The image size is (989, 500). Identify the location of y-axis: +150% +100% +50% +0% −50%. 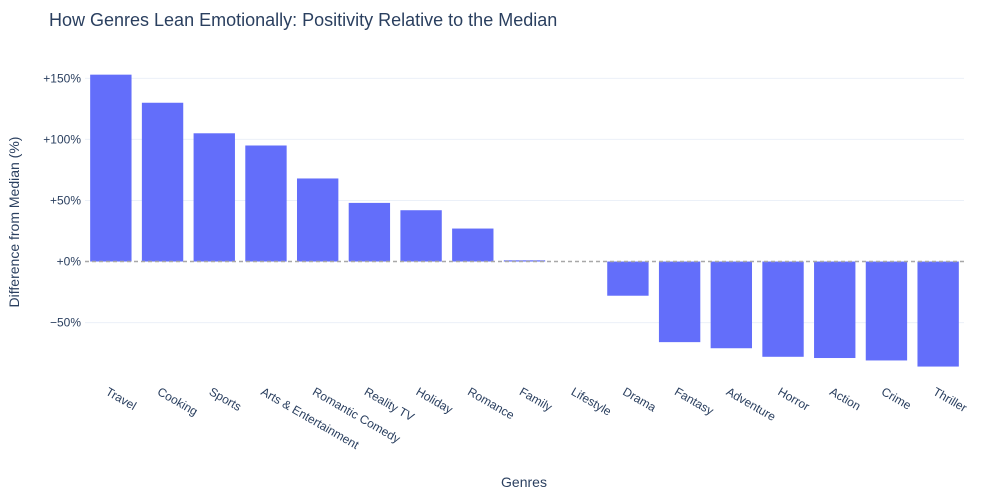
(62, 200).